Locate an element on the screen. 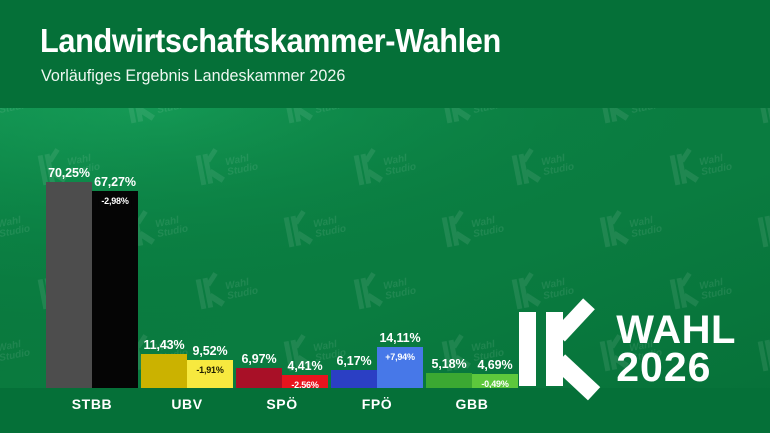  bar-group: 6,17% 14,11% +7,94% is located at coordinates (377, 248).